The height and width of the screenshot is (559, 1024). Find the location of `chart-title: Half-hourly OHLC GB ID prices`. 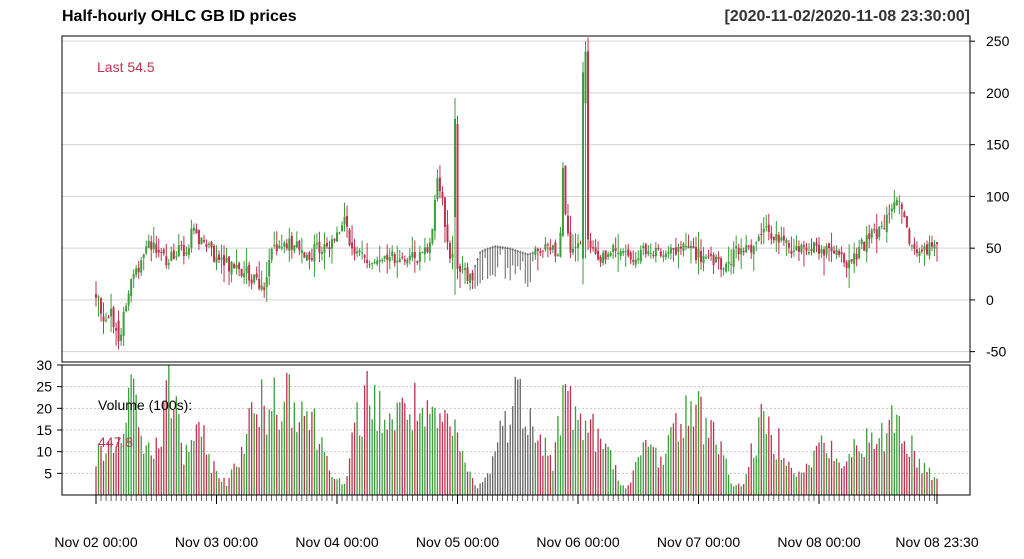

chart-title: Half-hourly OHLC GB ID prices is located at coordinates (179, 16).